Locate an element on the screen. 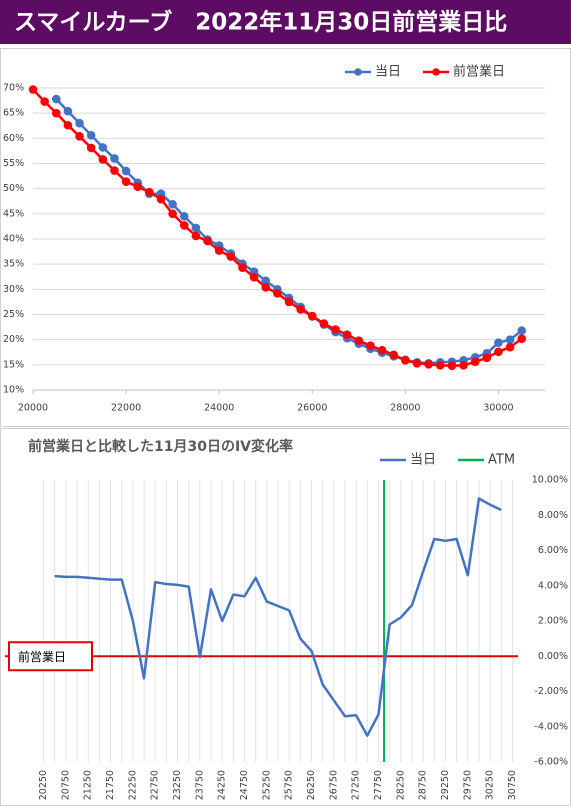 This screenshot has height=806, width=571. x-tick-label: 30250 is located at coordinates (490, 785).